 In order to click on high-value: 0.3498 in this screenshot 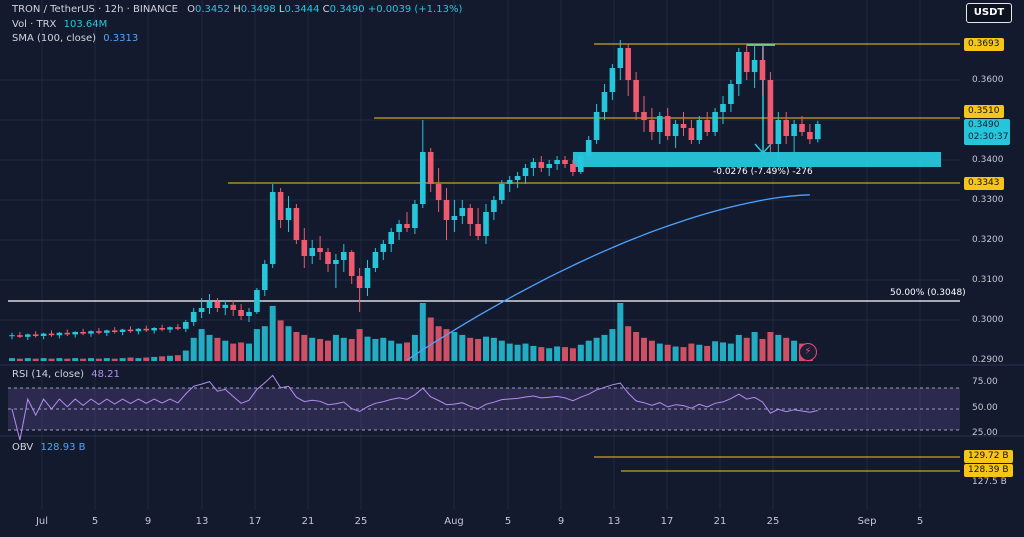, I will do `click(258, 9)`.